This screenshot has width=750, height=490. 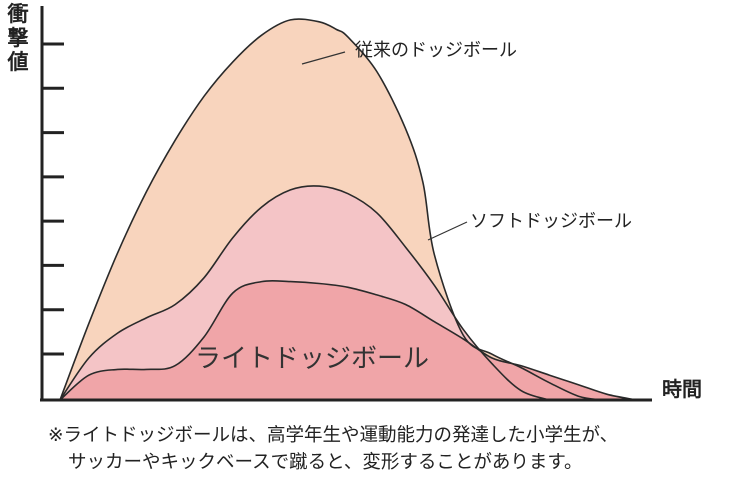 What do you see at coordinates (18, 38) in the screenshot?
I see `y-axis-label: 衝撃値` at bounding box center [18, 38].